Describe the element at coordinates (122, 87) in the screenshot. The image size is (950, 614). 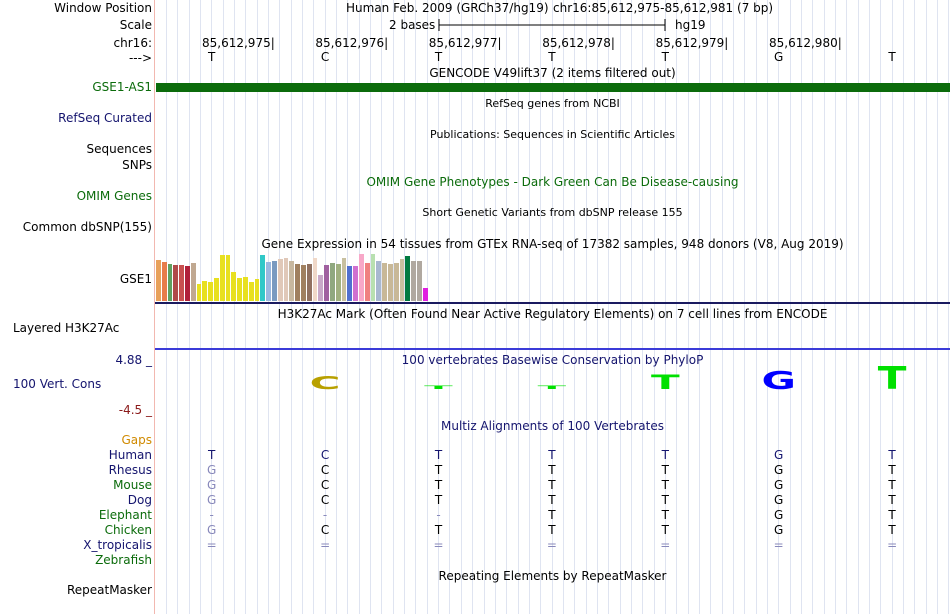
I see `gencode-gene-label: GSE1-AS1` at that location.